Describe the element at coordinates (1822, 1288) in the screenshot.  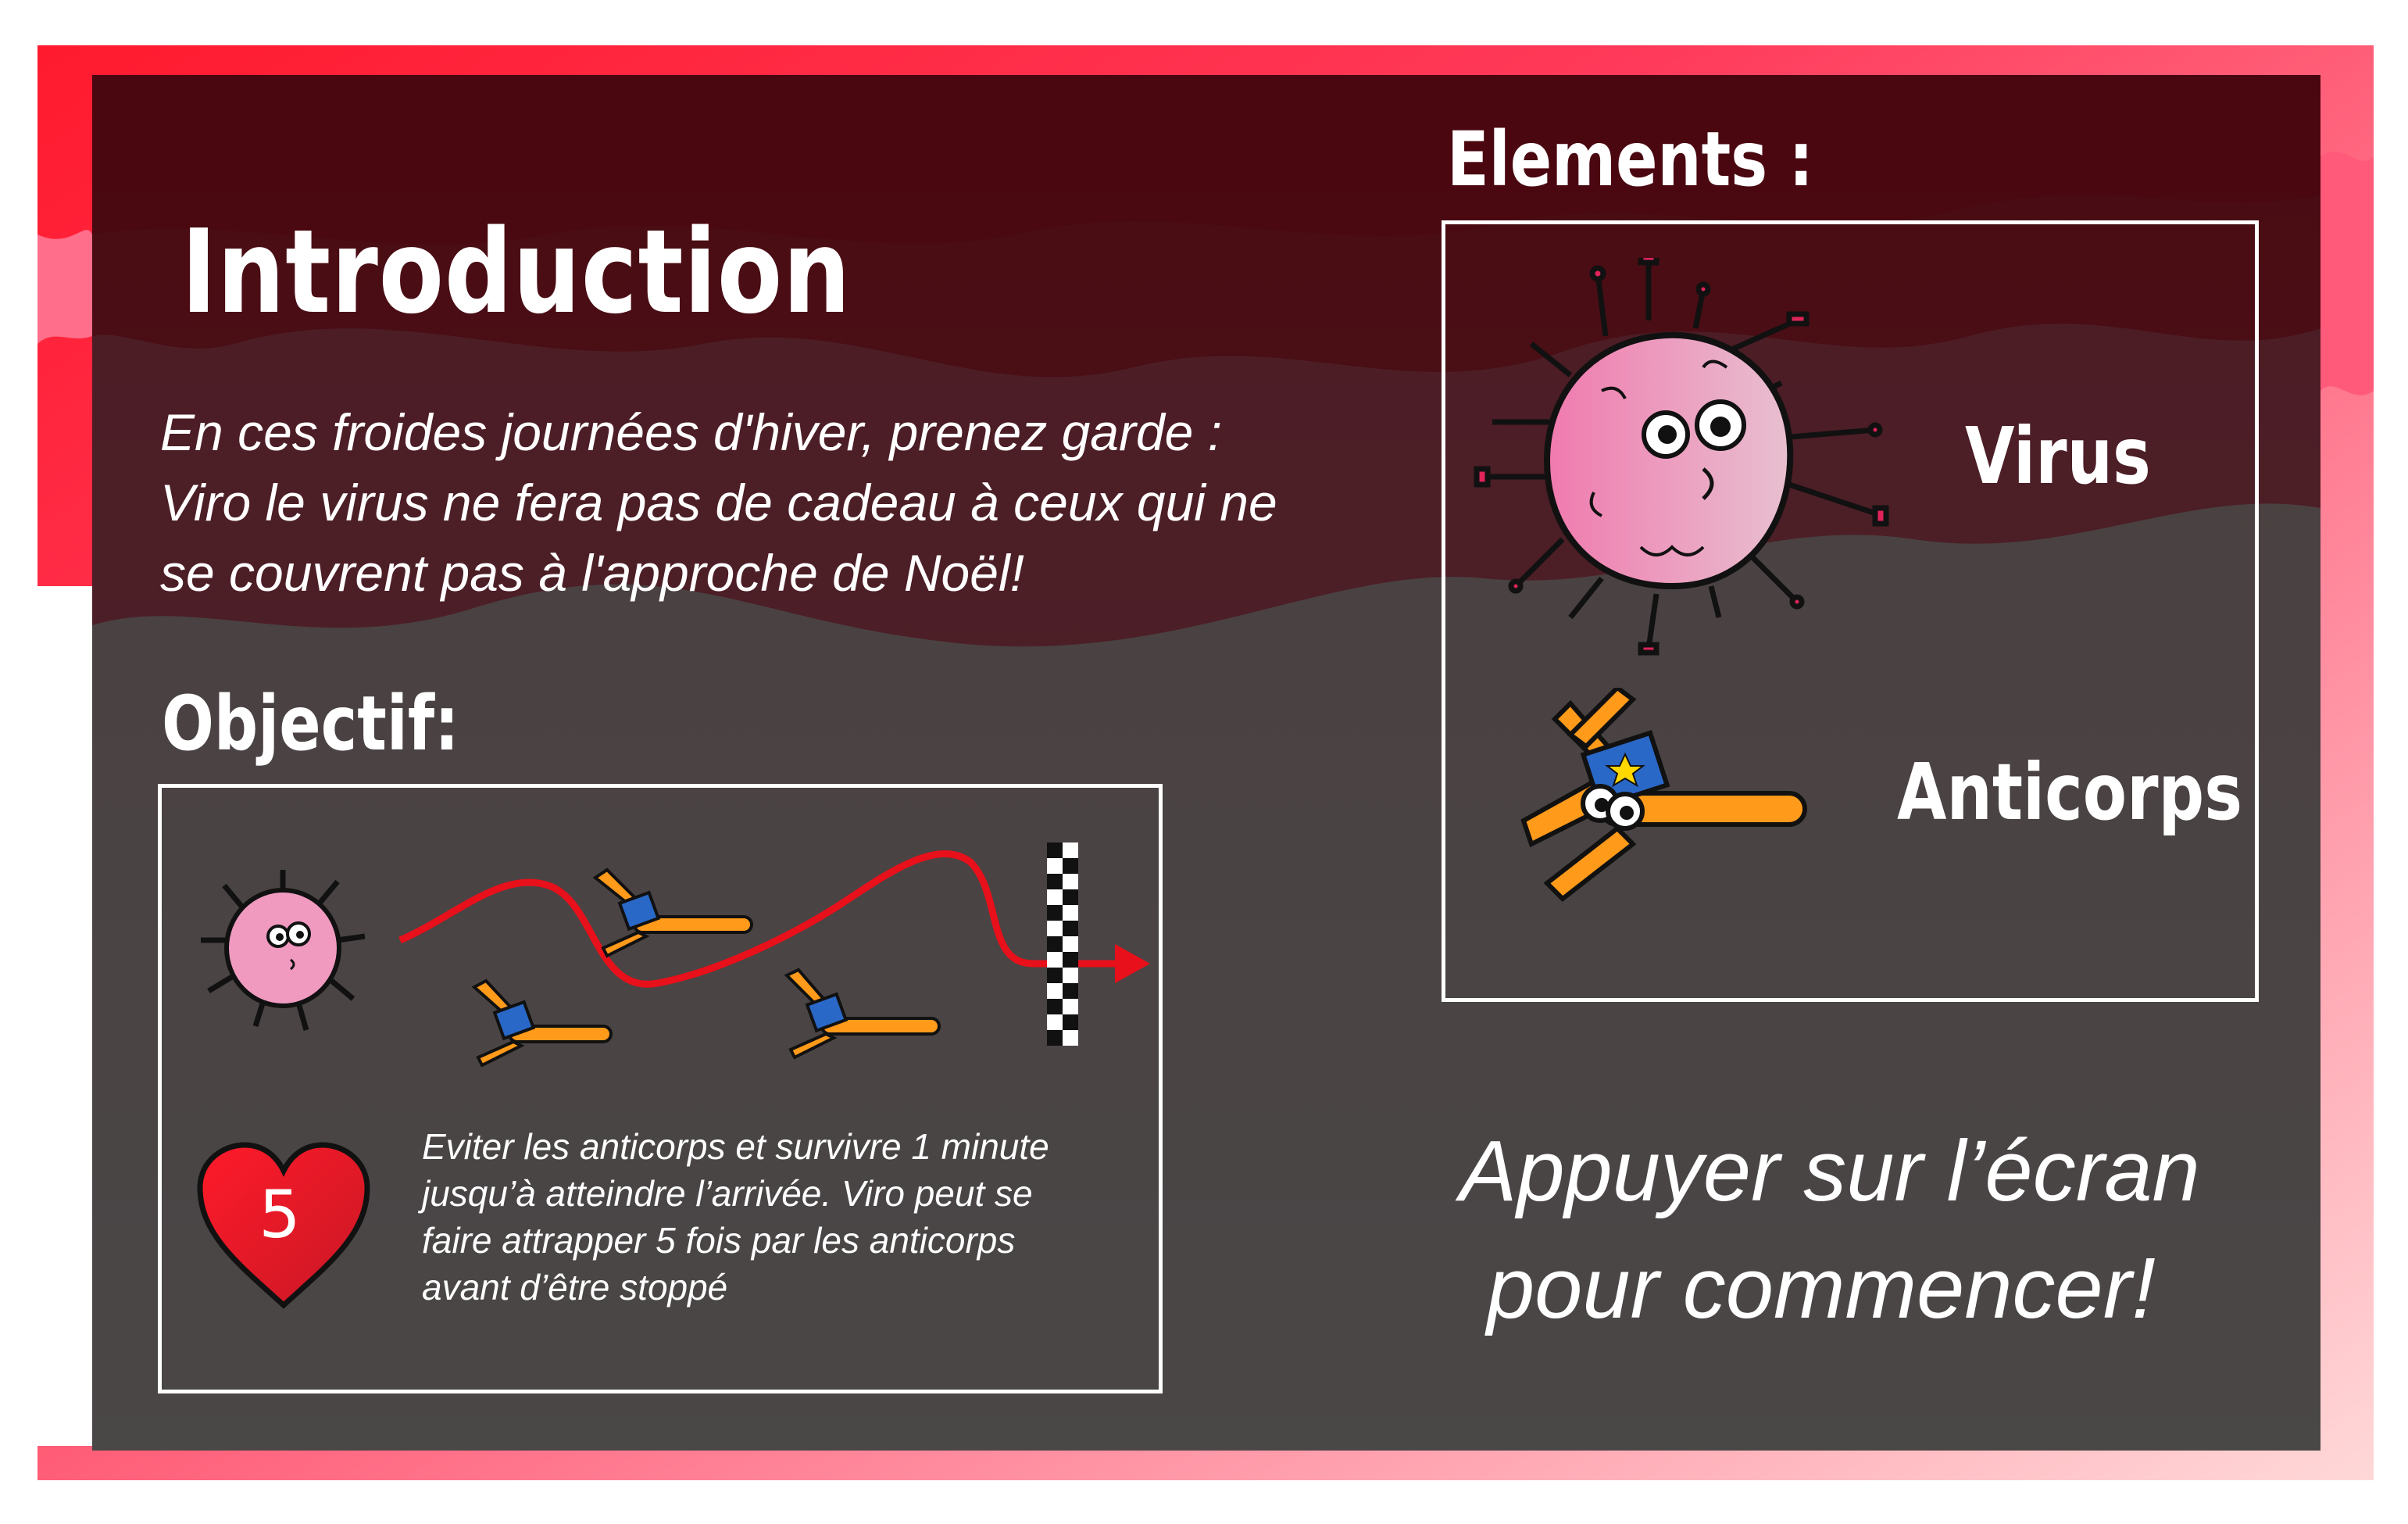
I see `start-prompt-line-2: pour commencer!` at that location.